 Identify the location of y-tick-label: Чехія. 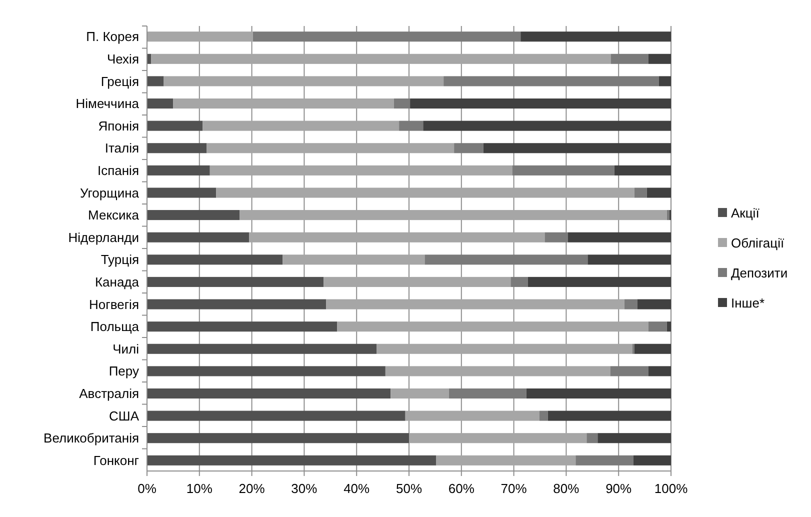
(122, 58).